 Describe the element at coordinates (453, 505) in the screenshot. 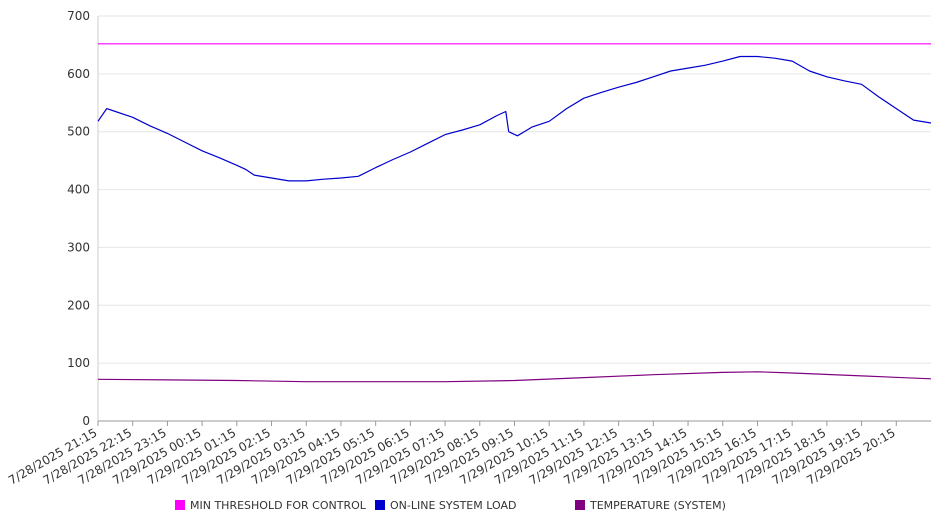

I see `legend-label: ON-LINE SYSTEM LOAD` at that location.